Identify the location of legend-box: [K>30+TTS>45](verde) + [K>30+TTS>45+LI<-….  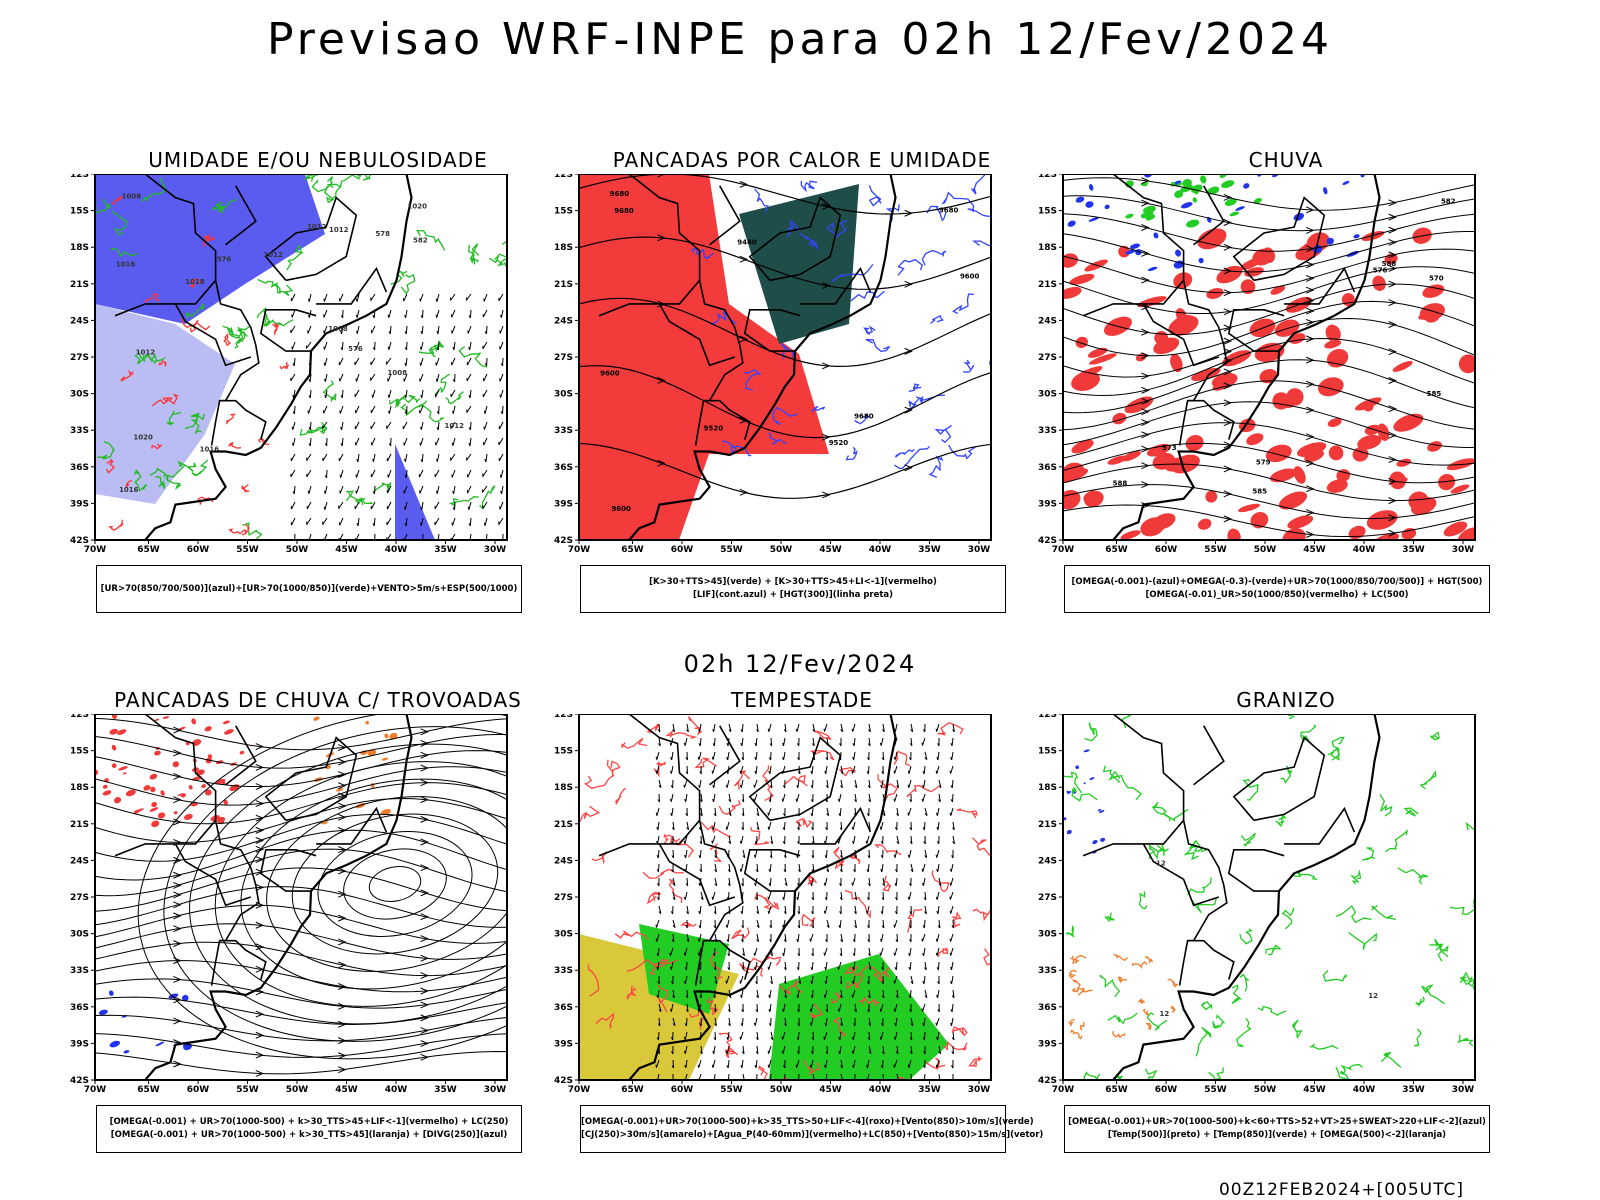
(793, 589).